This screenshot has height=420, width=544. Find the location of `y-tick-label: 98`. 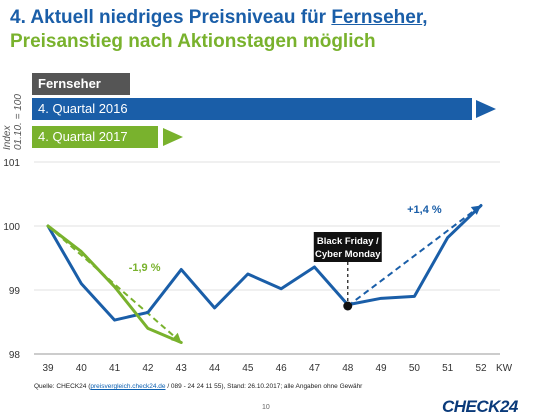

y-tick-label: 98 is located at coordinates (15, 355).